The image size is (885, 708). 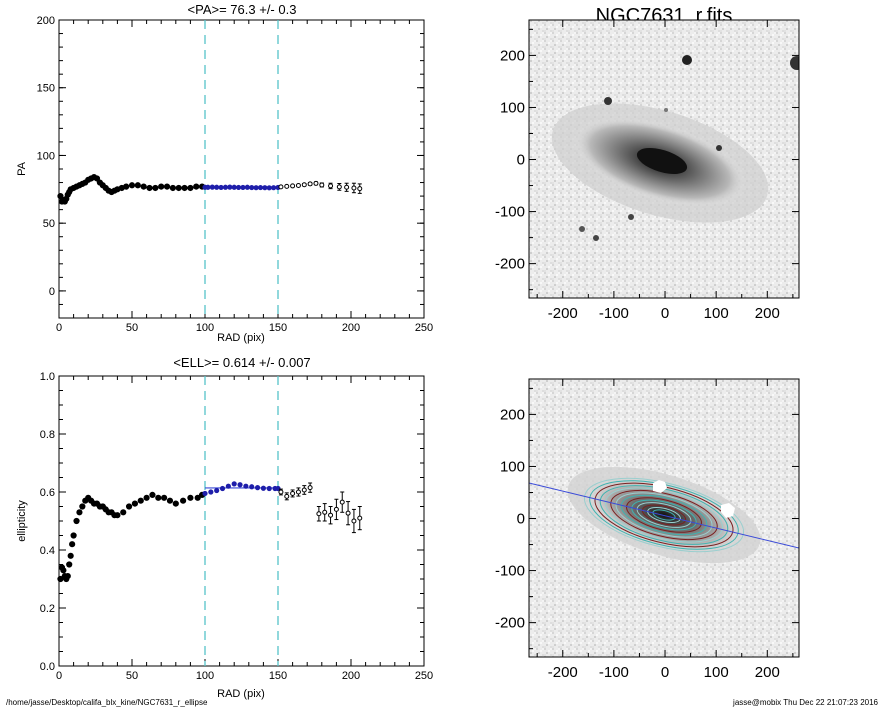 I want to click on model-frame, so click(x=664, y=518).